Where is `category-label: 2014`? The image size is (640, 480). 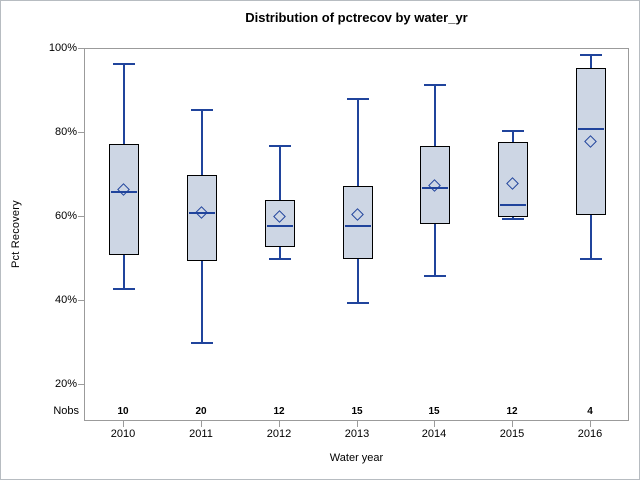
category-label: 2014 is located at coordinates (434, 434).